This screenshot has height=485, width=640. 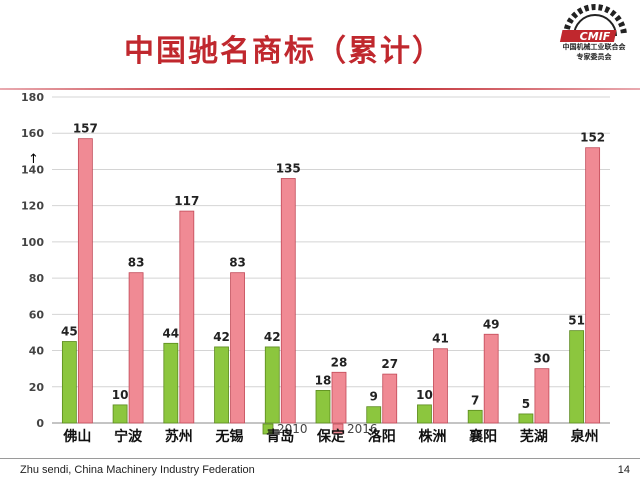 What do you see at coordinates (170, 333) in the screenshot?
I see `data-label-2010: 44` at bounding box center [170, 333].